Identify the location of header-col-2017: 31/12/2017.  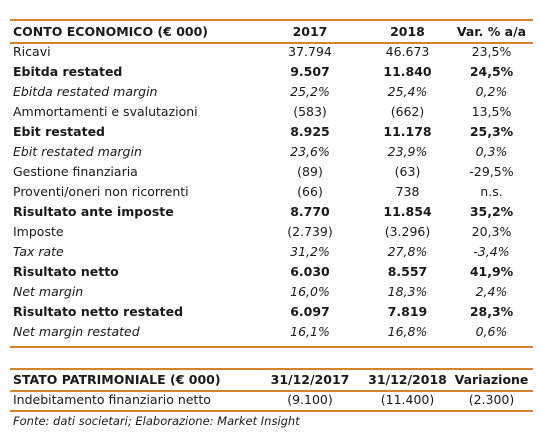
(310, 379).